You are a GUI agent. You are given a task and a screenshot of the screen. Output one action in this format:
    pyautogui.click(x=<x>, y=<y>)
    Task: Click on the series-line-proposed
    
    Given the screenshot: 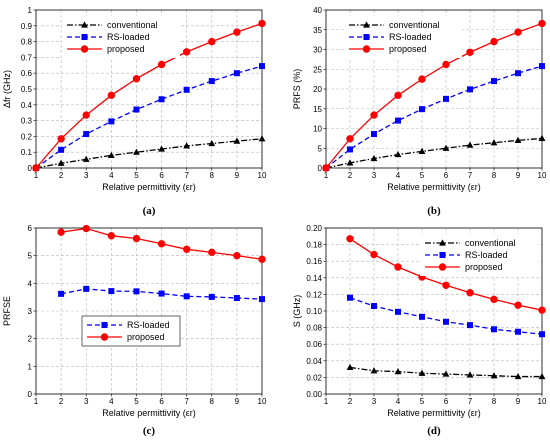 What is the action you would take?
    pyautogui.click(x=149, y=95)
    